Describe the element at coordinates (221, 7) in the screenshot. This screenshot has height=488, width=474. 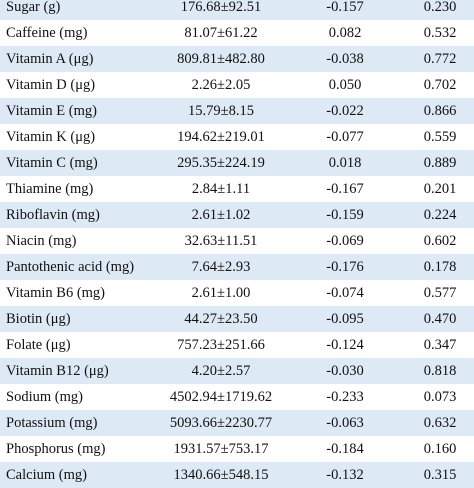
I see `mean-sd-cell: 176.68±92.51` at that location.